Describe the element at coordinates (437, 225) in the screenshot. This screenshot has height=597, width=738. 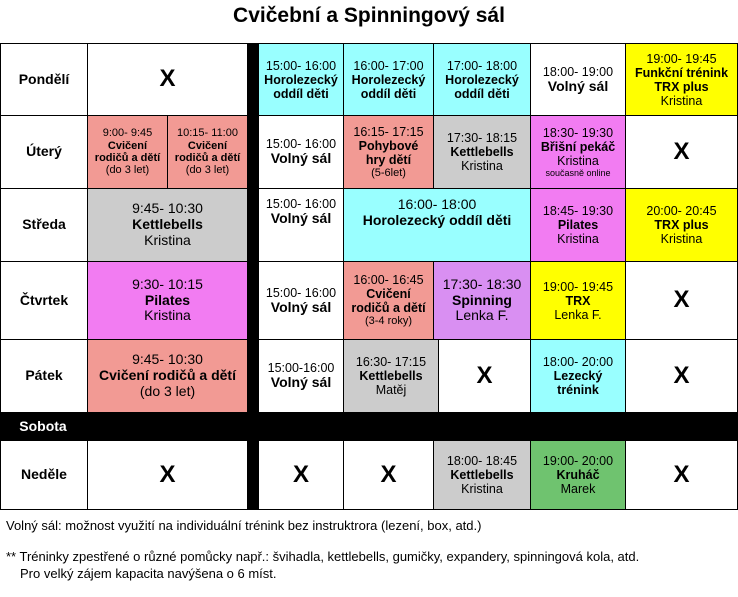
I see `class-cell: 16:00- 18:00 Horolezecký oddíl děti` at that location.